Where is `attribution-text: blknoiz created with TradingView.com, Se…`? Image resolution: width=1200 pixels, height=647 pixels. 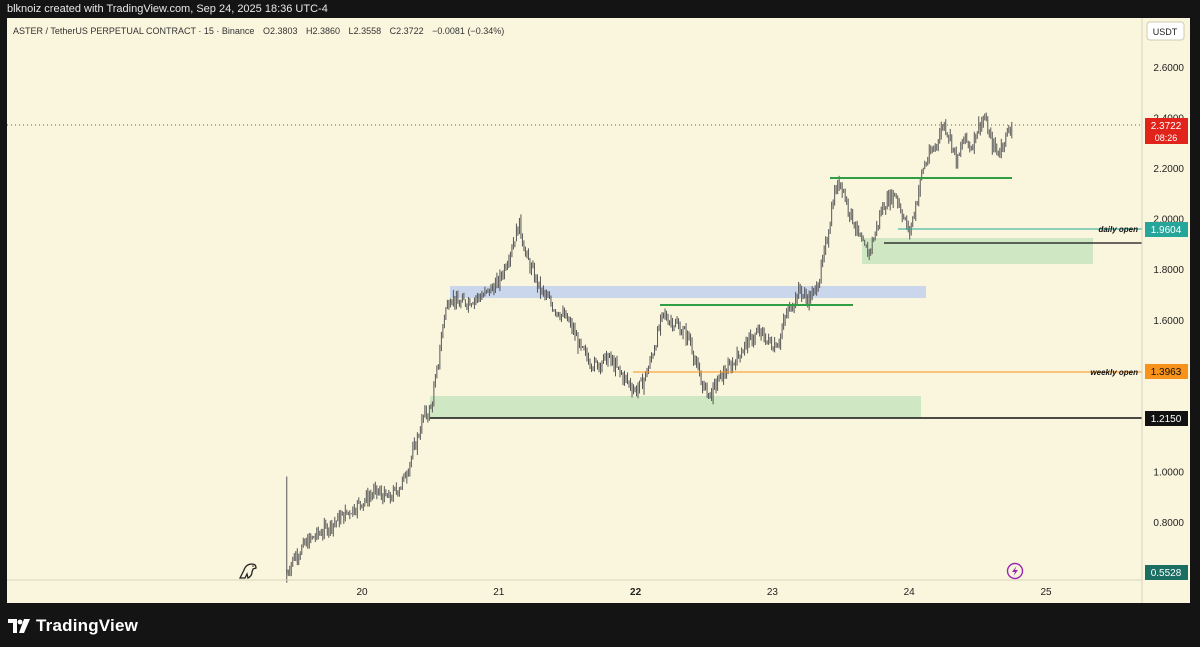
attribution-text: blknoiz created with TradingView.com, Se… is located at coordinates (167, 9).